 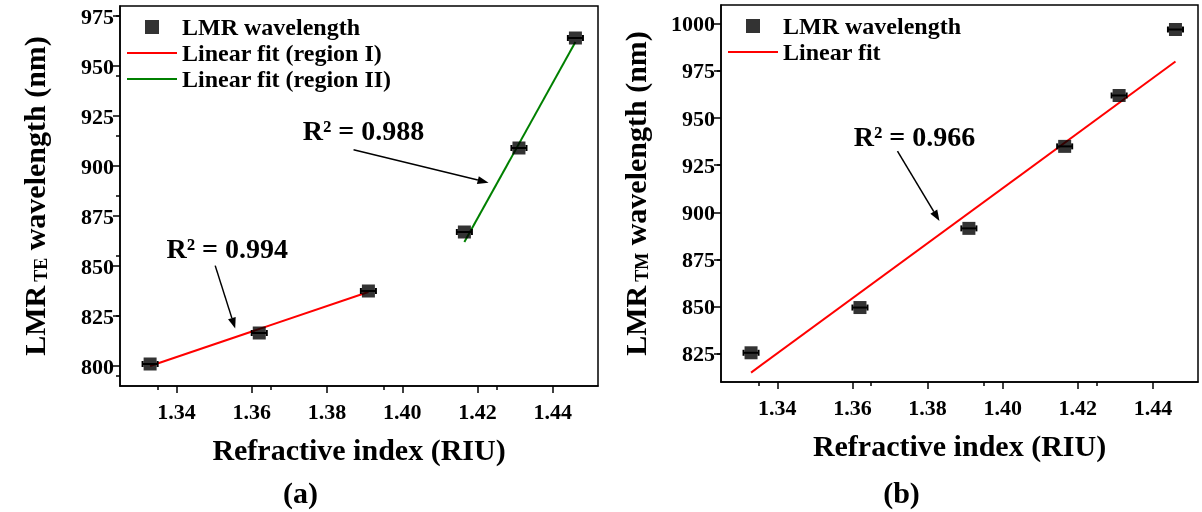 What do you see at coordinates (34, 196) in the screenshot?
I see `y-axis-title: LMRTE wavelength (nm)` at bounding box center [34, 196].